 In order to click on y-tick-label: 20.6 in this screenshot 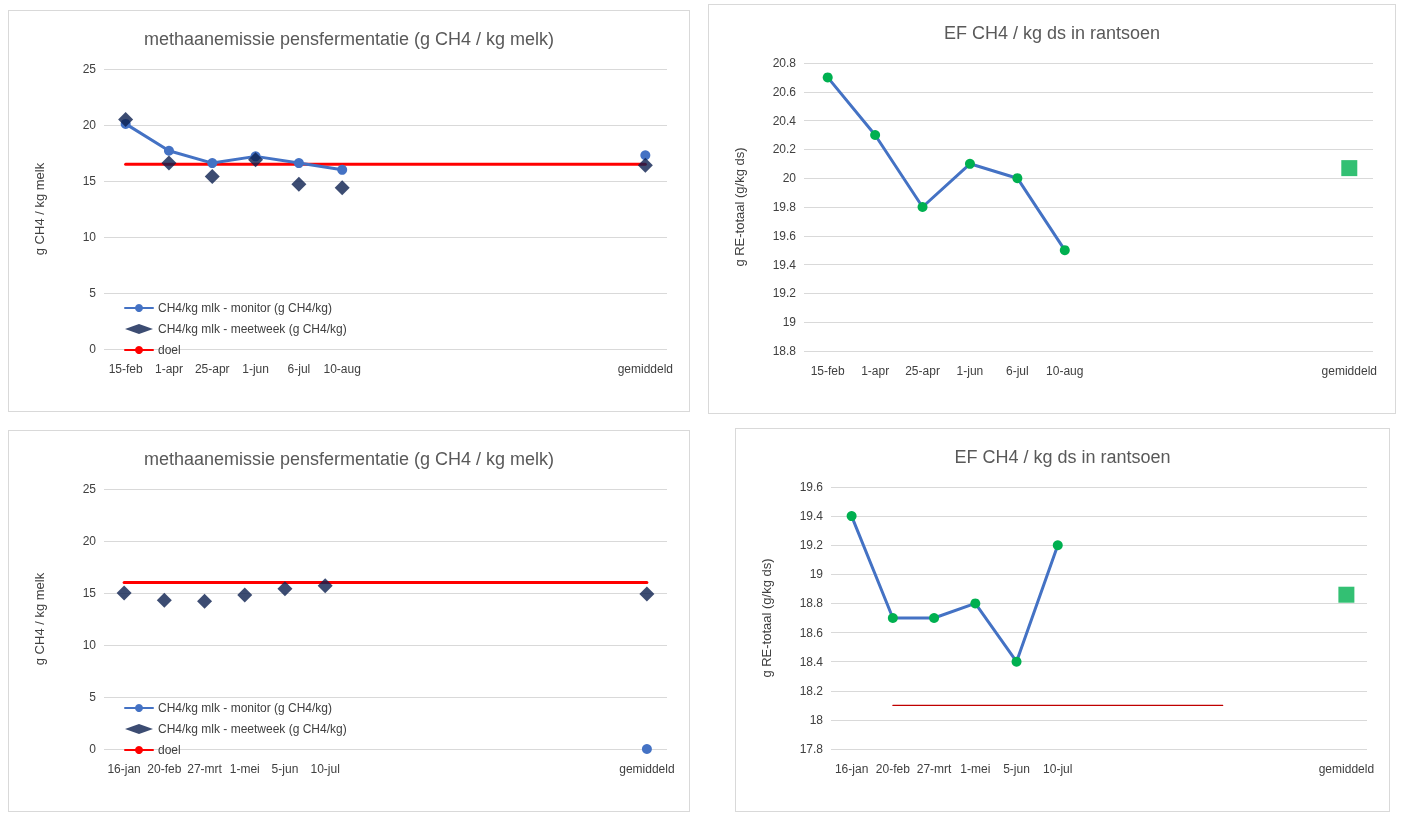, I will do `click(784, 91)`.